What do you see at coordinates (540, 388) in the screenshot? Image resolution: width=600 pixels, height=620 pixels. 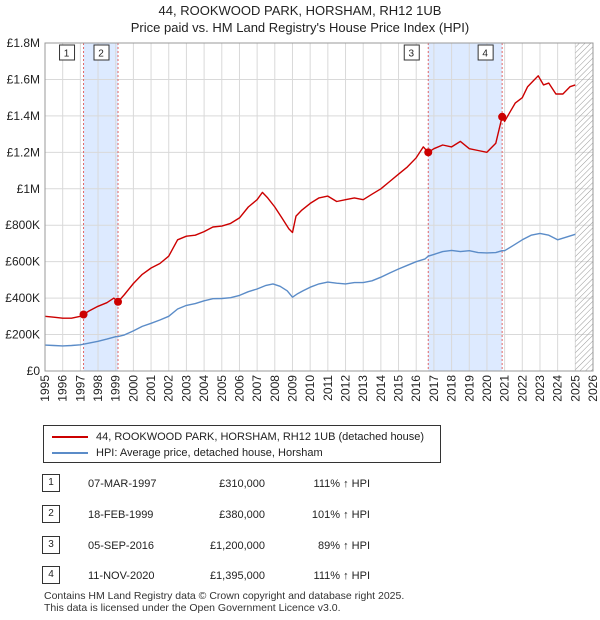 I see `x-tick-label: 2023` at bounding box center [540, 388].